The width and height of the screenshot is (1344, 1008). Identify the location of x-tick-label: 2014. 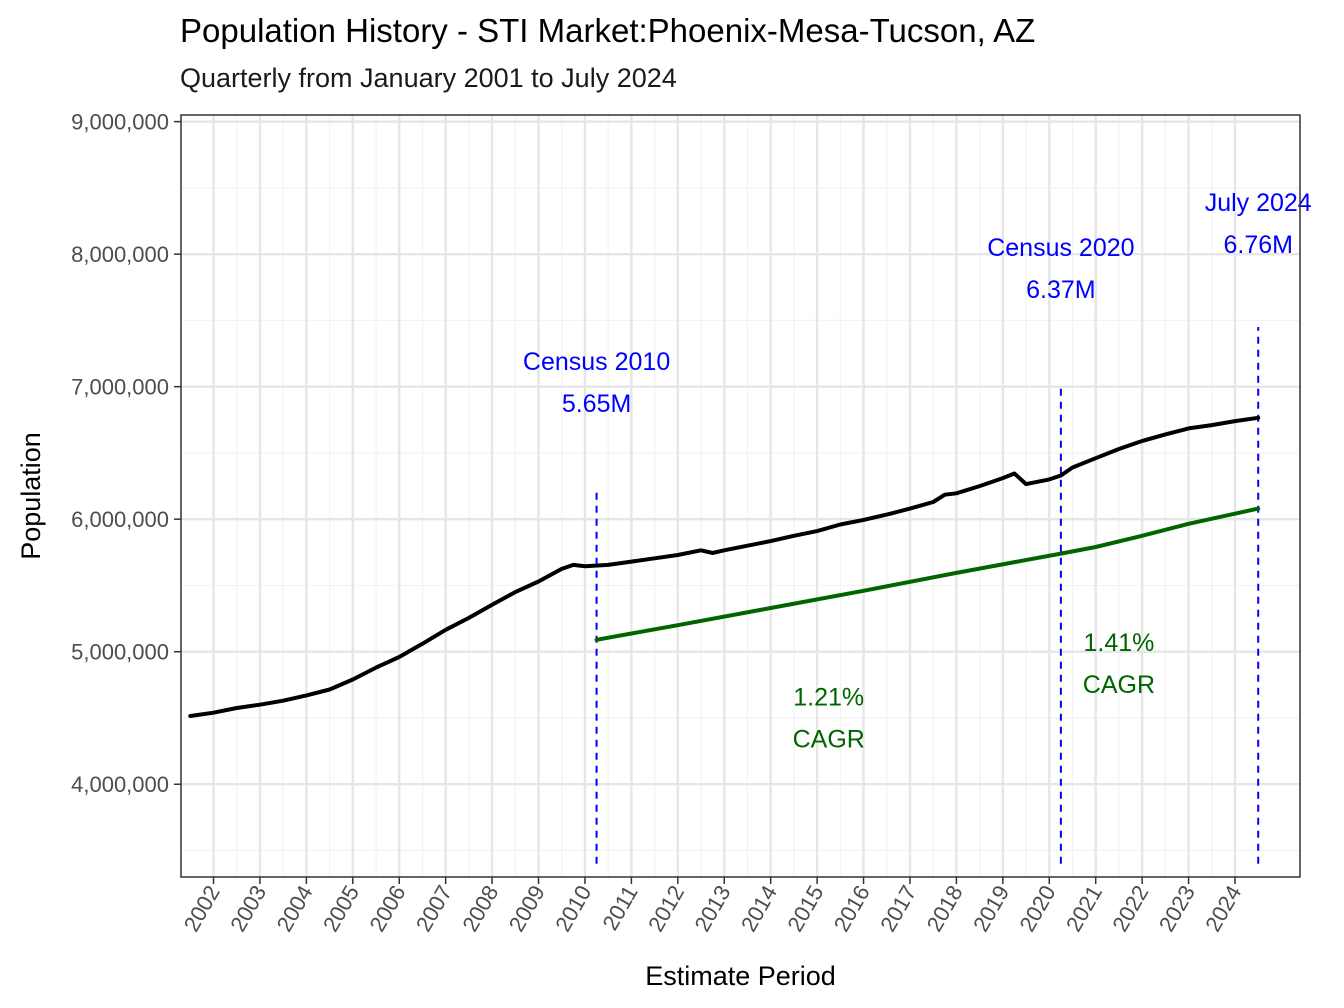
(759, 908).